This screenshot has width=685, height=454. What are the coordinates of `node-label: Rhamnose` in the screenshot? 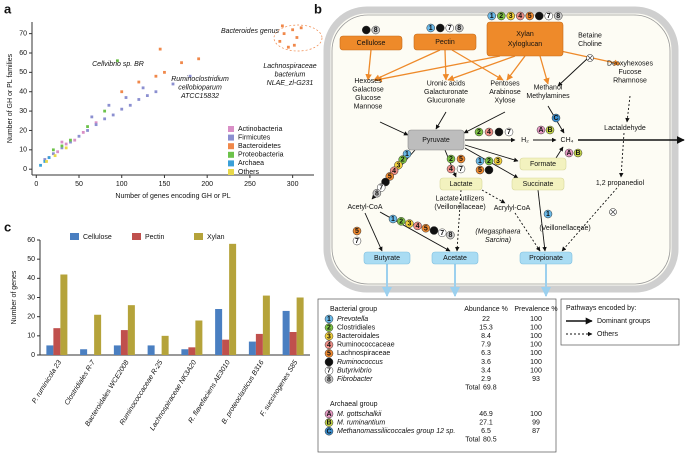 It's located at (630, 80).